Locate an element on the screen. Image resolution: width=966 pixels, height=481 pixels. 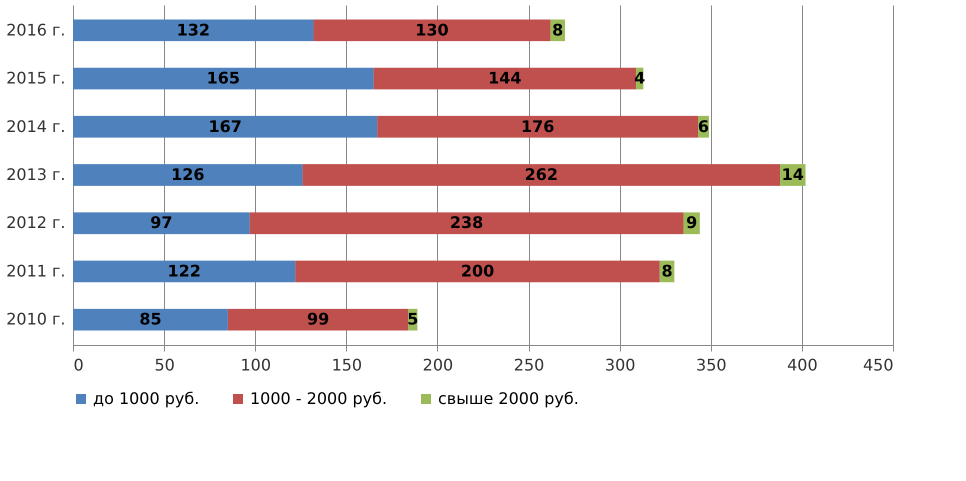
data-label: 99 is located at coordinates (318, 319).